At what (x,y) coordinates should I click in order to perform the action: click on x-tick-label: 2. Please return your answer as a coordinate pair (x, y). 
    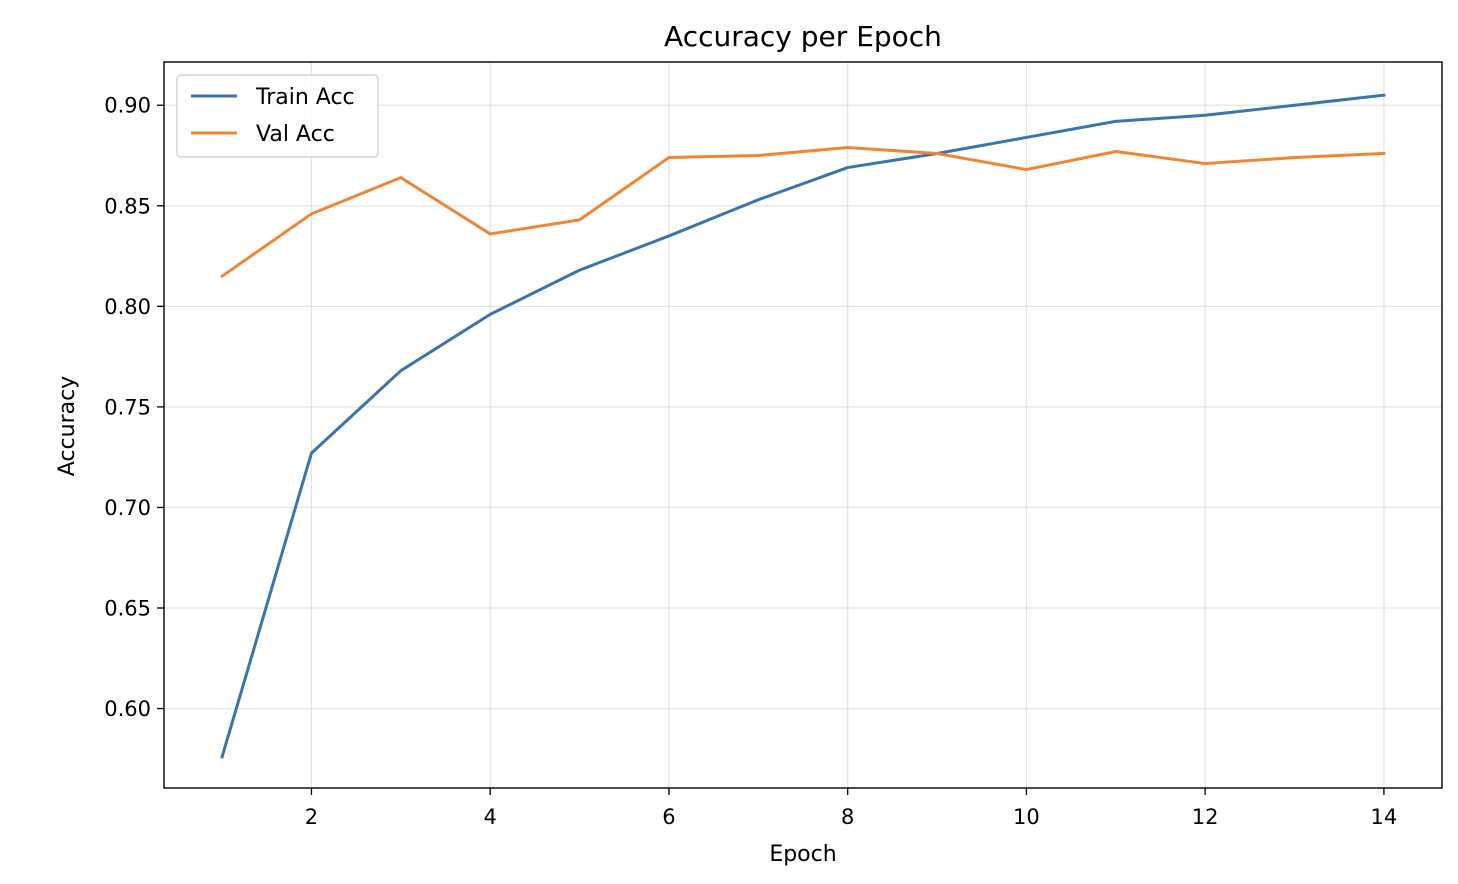
    Looking at the image, I should click on (311, 817).